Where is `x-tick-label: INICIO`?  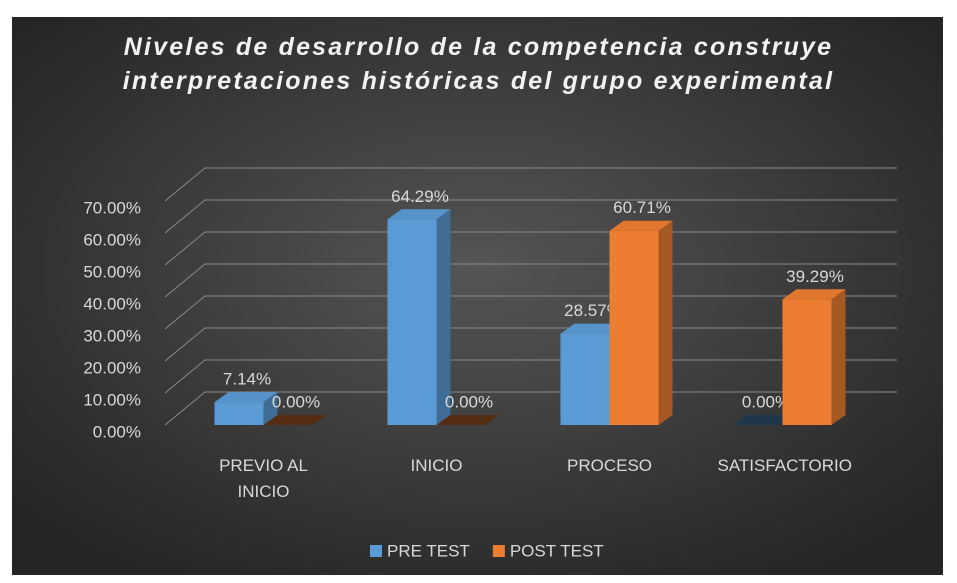
x-tick-label: INICIO is located at coordinates (436, 465).